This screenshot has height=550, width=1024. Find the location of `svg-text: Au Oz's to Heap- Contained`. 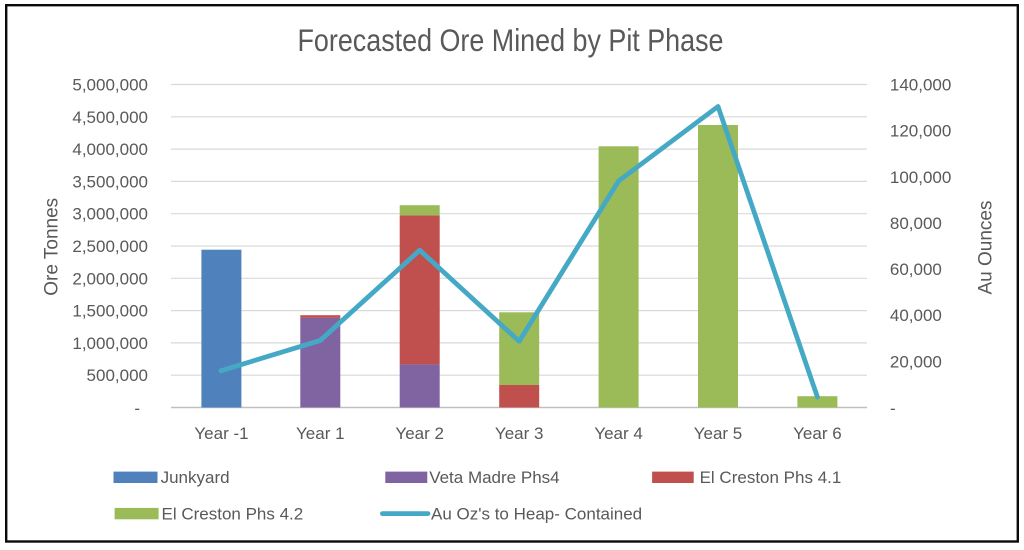

svg-text: Au Oz's to Heap- Contained is located at coordinates (536, 513).